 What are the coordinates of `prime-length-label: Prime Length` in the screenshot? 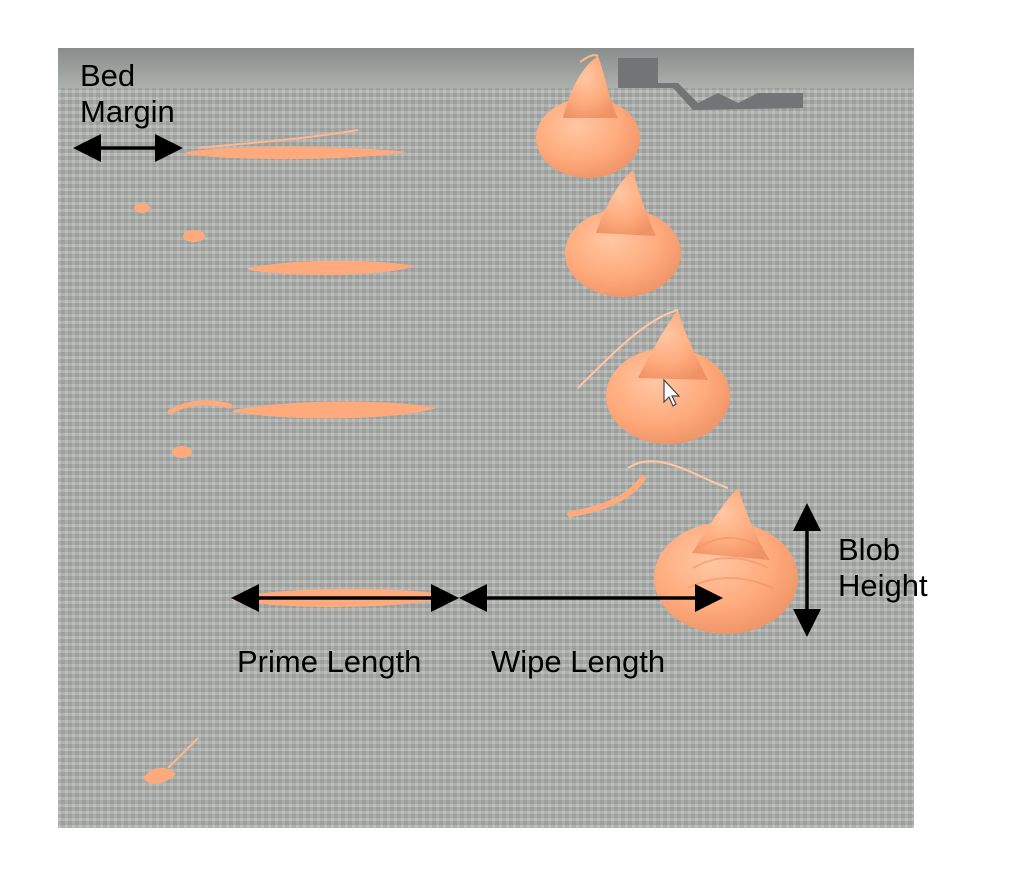 It's located at (329, 662).